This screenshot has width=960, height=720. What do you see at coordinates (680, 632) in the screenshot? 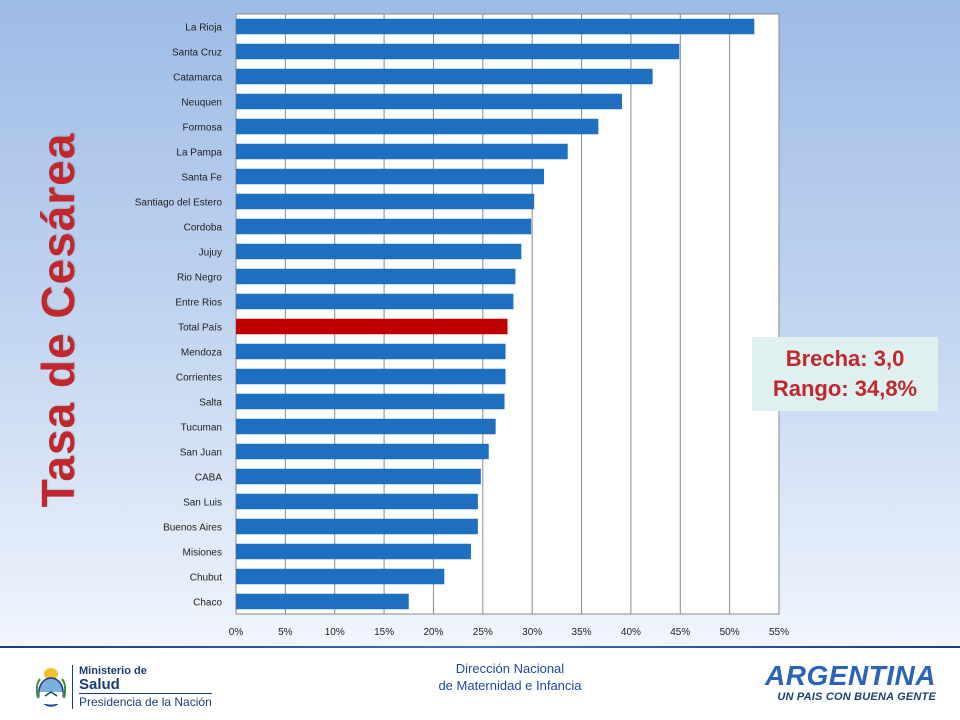
I see `x-tick-label: 45%` at bounding box center [680, 632].